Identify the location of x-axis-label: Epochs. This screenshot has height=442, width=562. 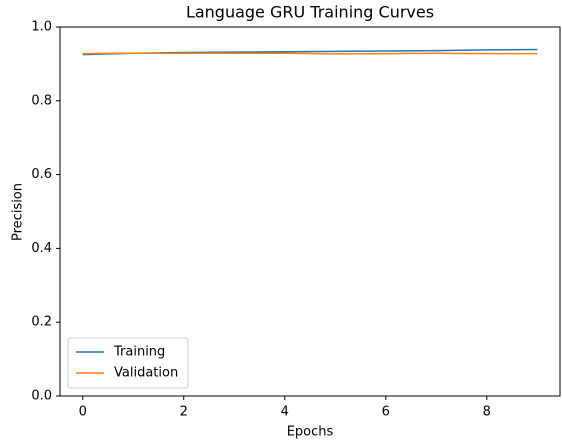
(310, 432).